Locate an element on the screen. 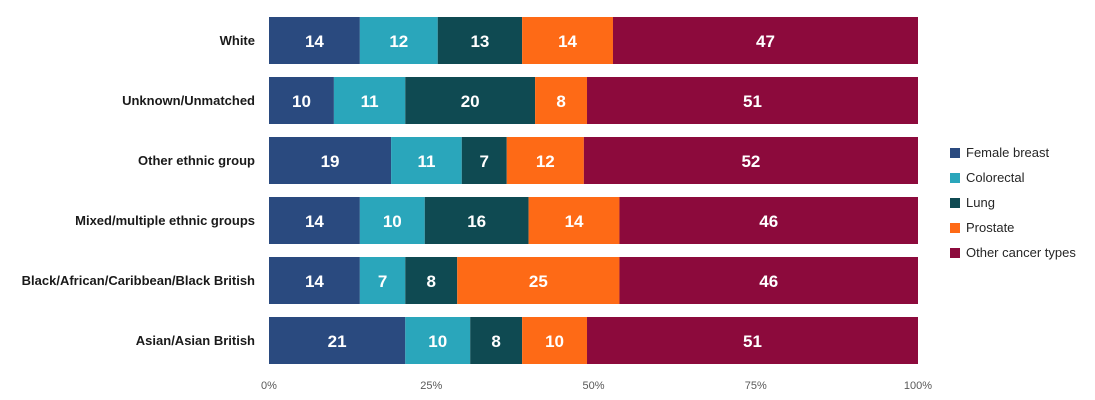 Image resolution: width=1095 pixels, height=400 pixels. x-axis: 0% 25% 50% 75% 100% is located at coordinates (596, 386).